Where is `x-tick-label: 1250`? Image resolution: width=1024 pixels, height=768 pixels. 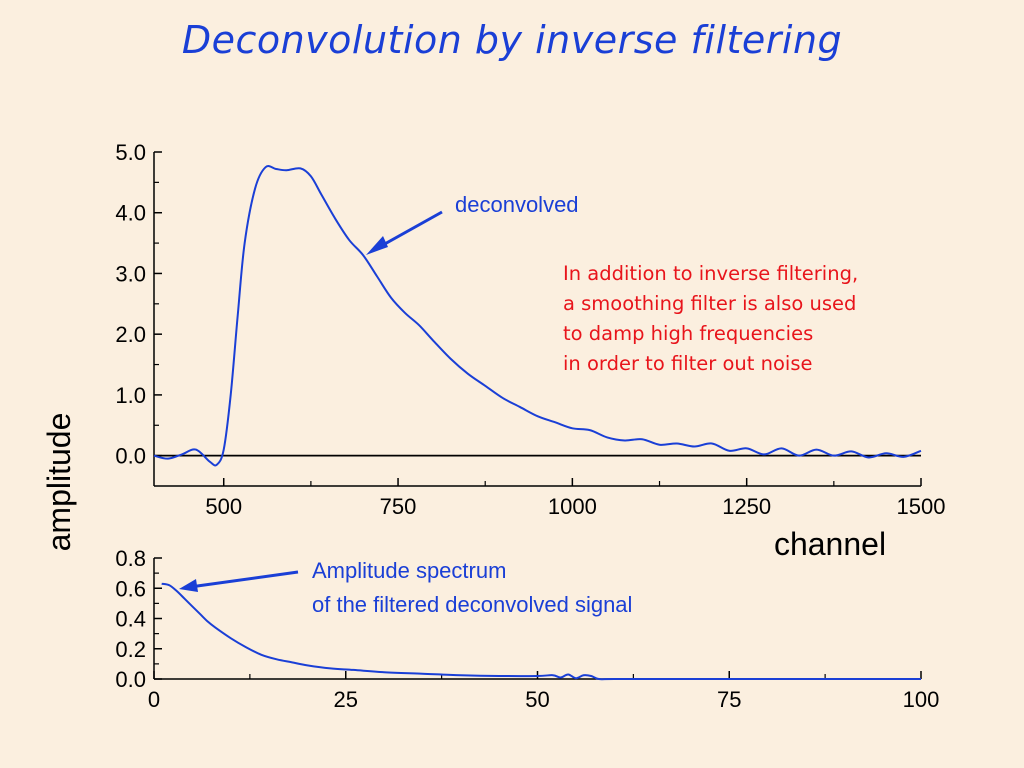
x-tick-label: 1250 is located at coordinates (746, 506).